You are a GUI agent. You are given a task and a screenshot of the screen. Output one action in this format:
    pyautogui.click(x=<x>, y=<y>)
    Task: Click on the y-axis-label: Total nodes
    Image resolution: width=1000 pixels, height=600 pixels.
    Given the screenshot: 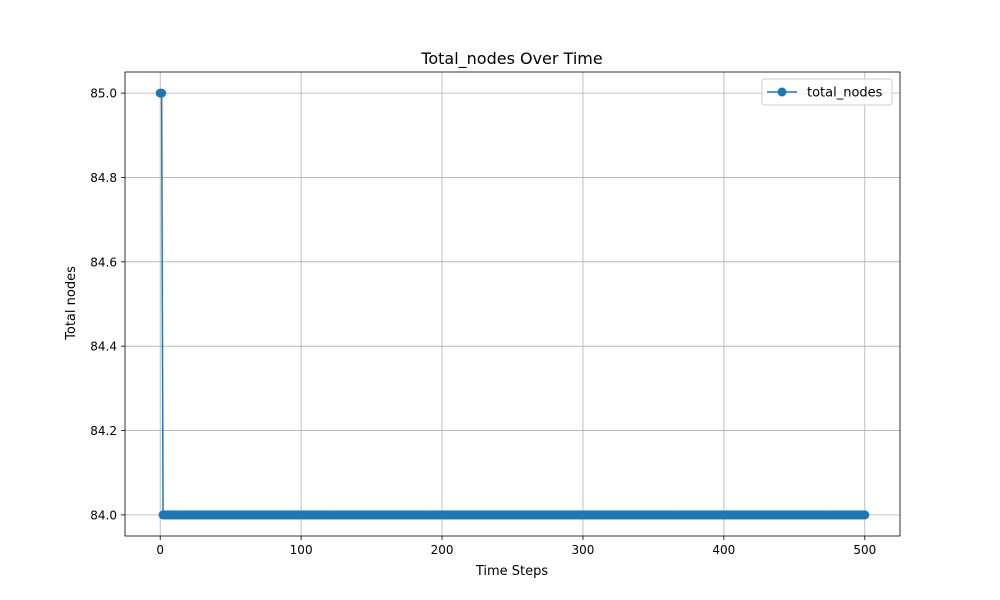 What is the action you would take?
    pyautogui.click(x=71, y=303)
    